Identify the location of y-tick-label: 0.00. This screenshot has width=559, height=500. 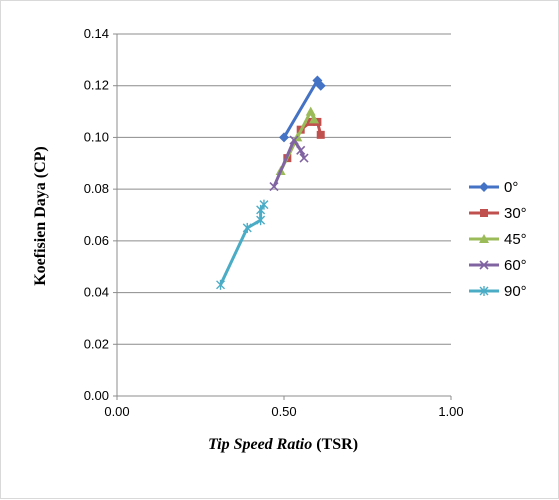
(96, 395).